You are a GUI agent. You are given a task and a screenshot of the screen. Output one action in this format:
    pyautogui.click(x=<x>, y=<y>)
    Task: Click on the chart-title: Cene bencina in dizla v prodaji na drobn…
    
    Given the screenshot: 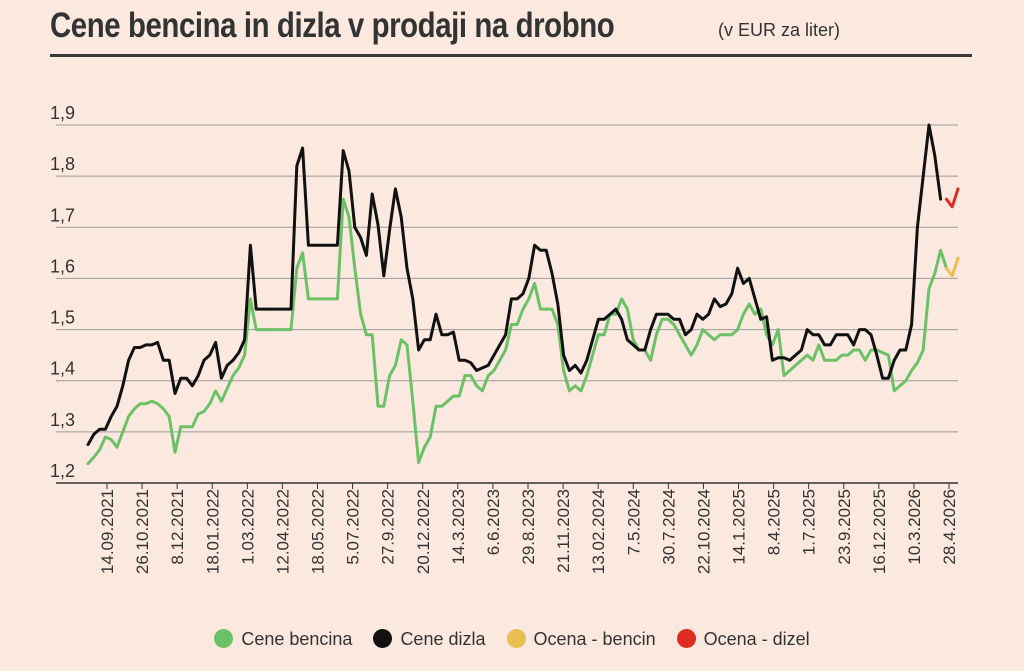 What is the action you would take?
    pyautogui.click(x=332, y=25)
    